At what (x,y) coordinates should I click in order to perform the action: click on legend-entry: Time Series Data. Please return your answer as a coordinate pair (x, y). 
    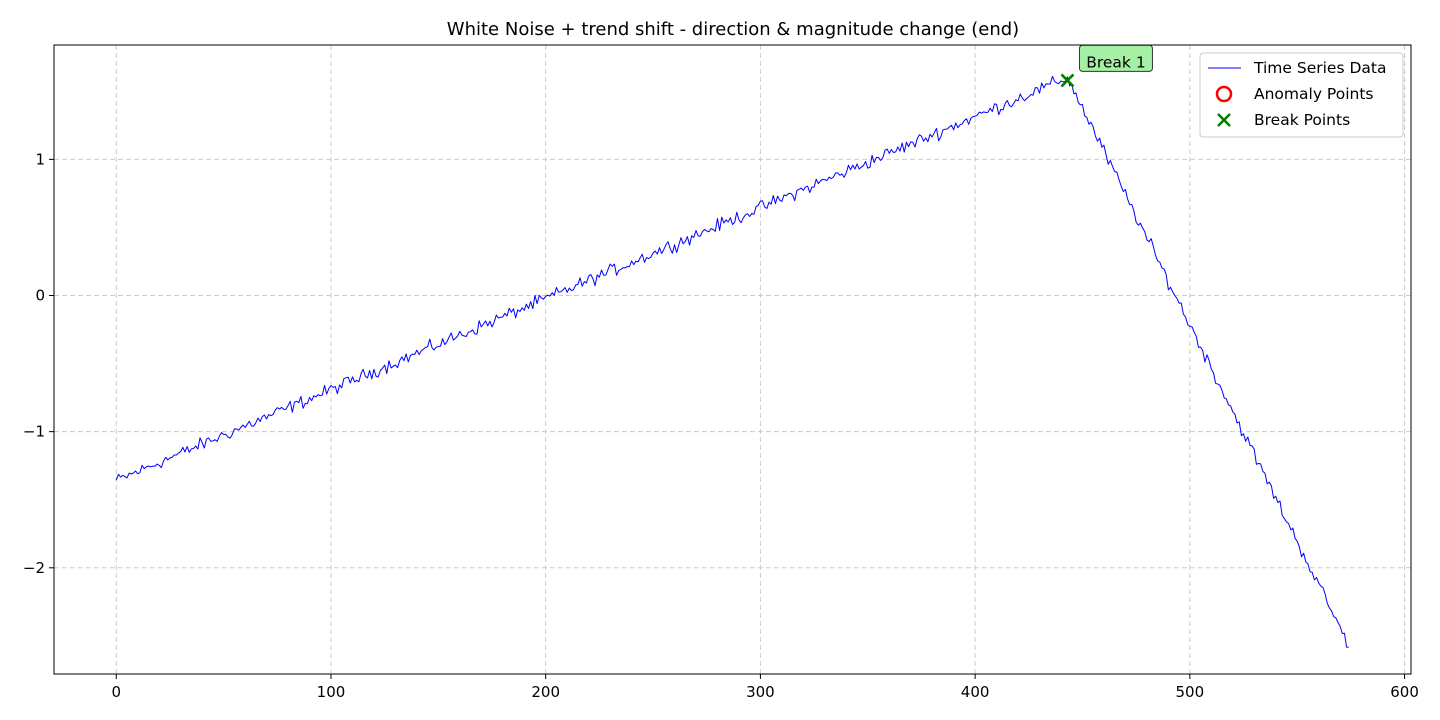
    Looking at the image, I should click on (1297, 68).